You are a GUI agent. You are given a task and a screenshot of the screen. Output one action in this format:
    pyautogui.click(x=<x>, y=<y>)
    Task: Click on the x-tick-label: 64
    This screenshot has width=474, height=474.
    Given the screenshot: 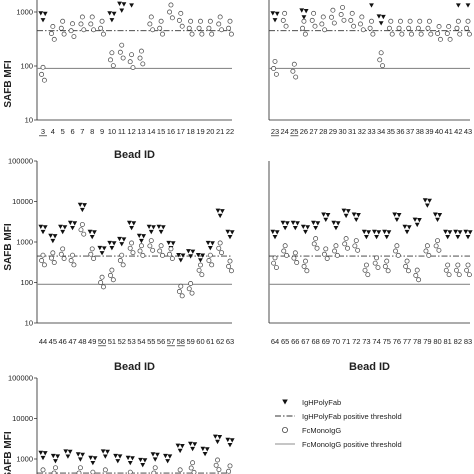 What is the action you would take?
    pyautogui.click(x=275, y=341)
    